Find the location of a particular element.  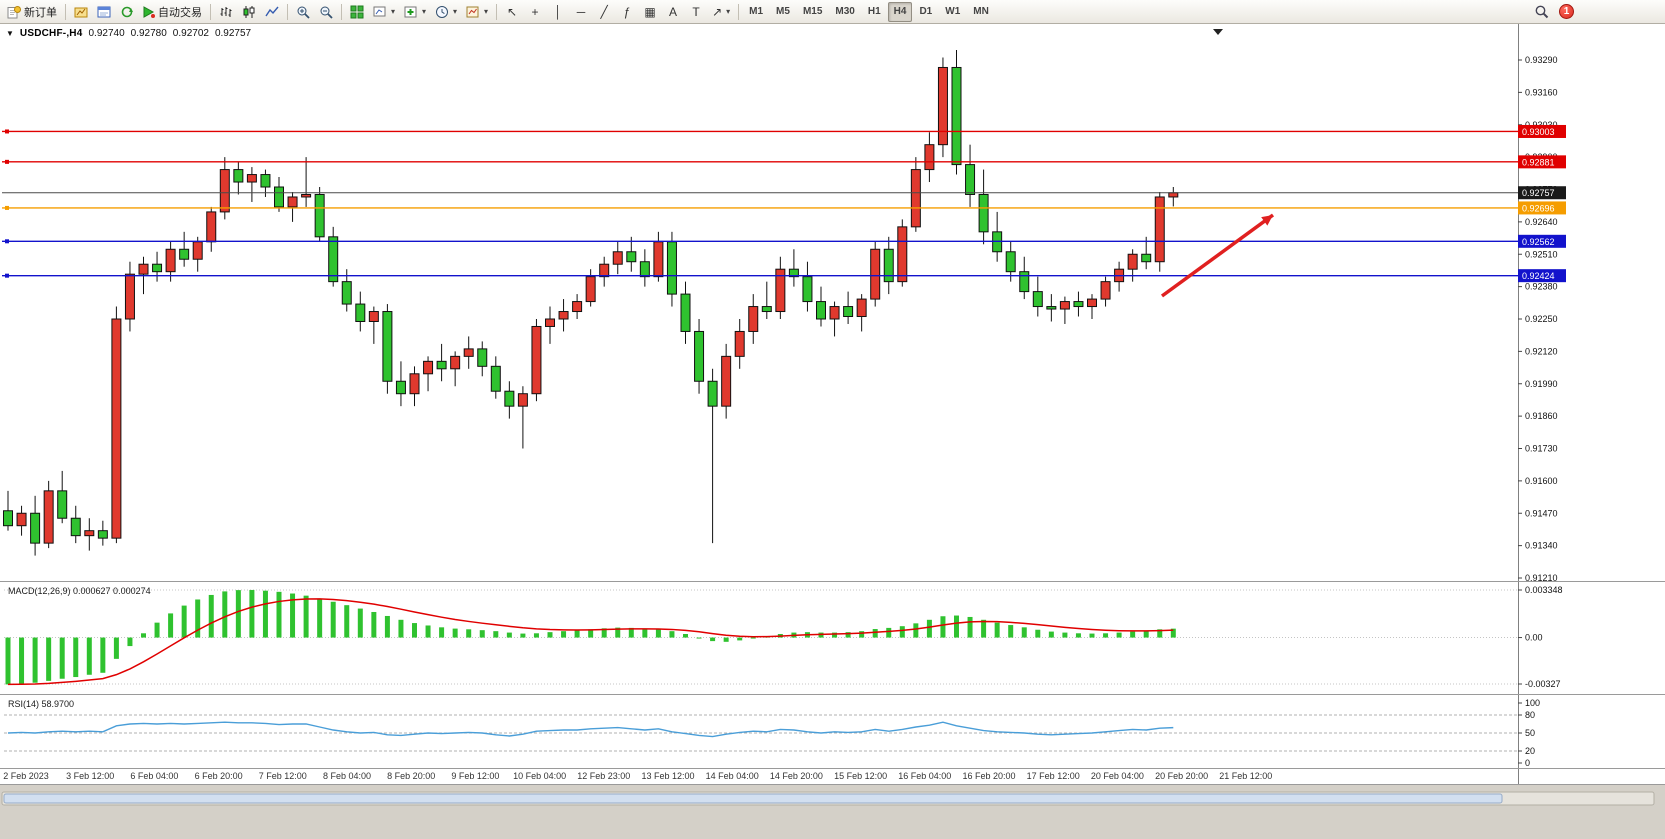

close-value: 0.92757 is located at coordinates (233, 33).